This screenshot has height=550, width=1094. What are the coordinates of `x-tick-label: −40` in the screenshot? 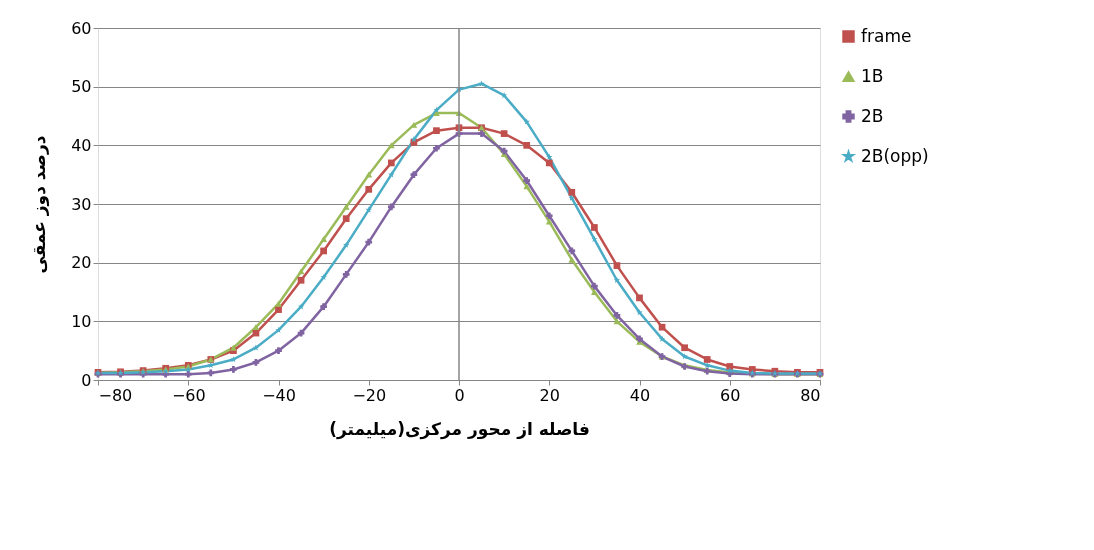 It's located at (279, 395).